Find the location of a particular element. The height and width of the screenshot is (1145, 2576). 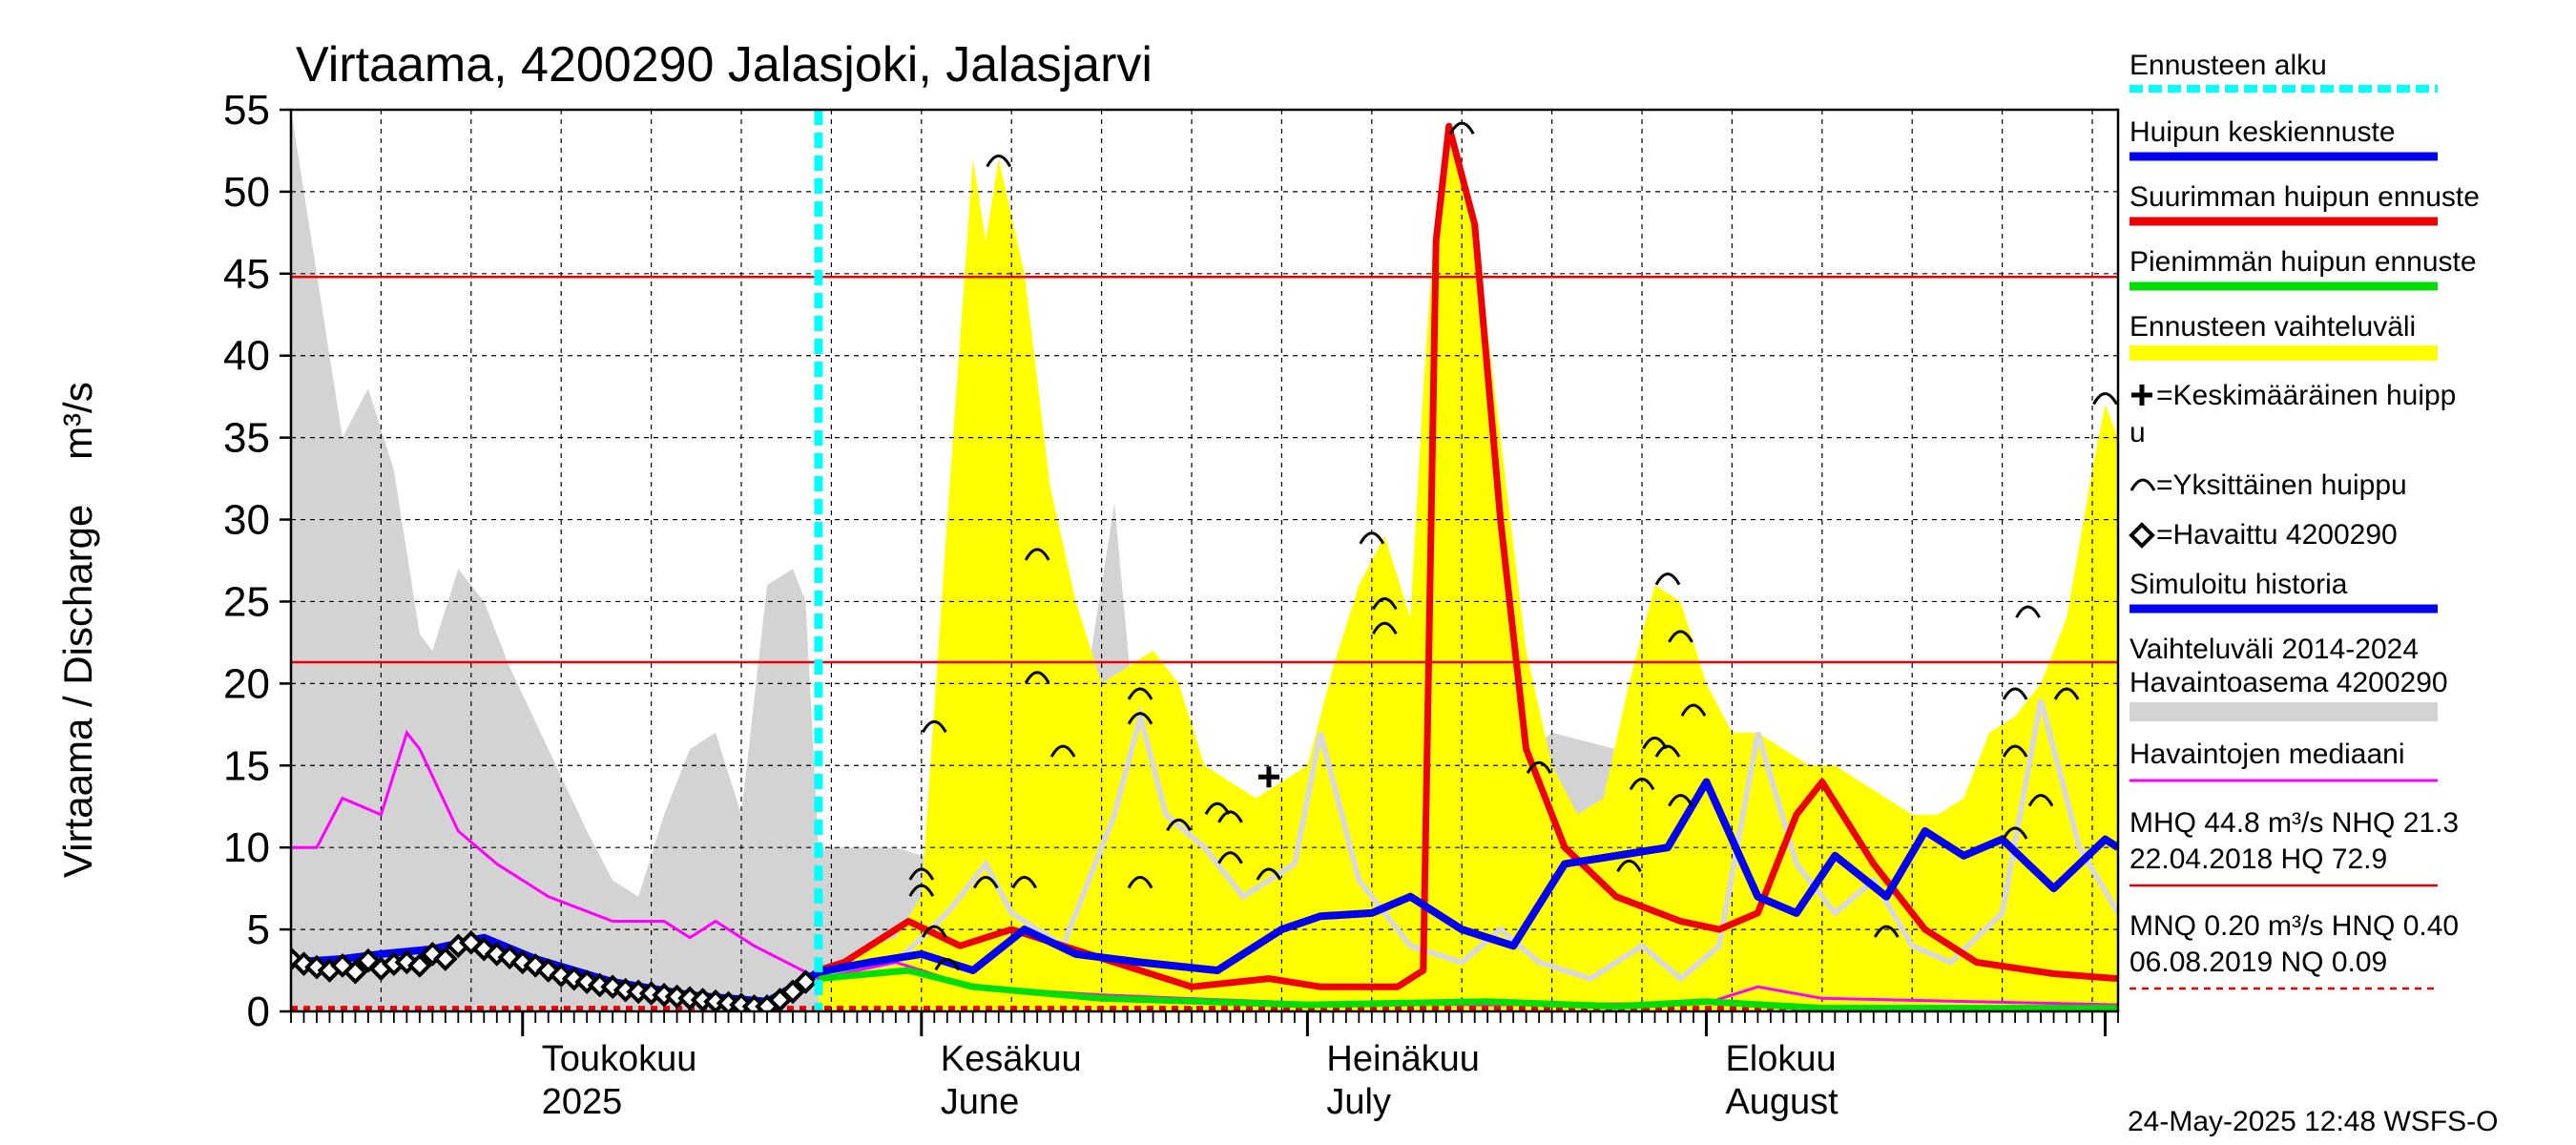

chart-title: Virtaama, 4200290 Jalasjoki, Jalasjarvi is located at coordinates (724, 65).